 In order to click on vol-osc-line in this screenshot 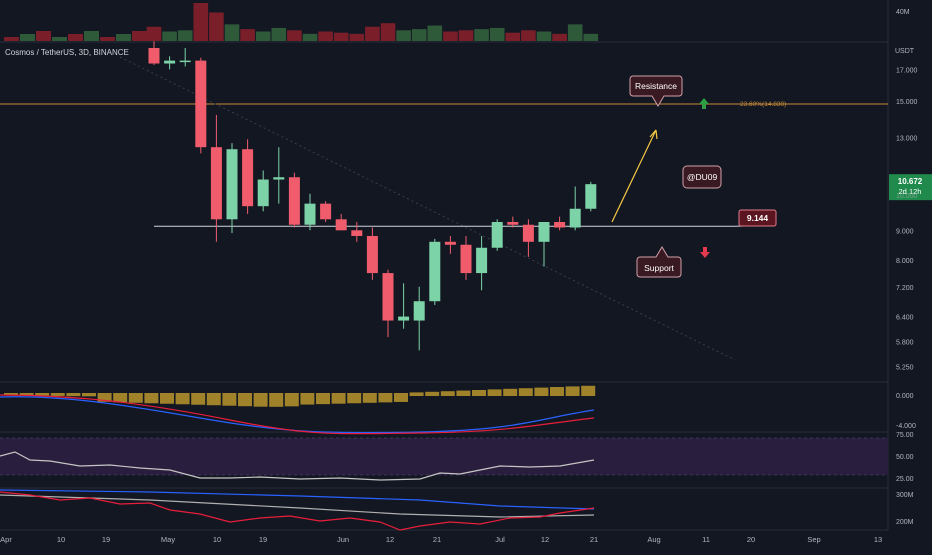, I will do `click(297, 511)`.